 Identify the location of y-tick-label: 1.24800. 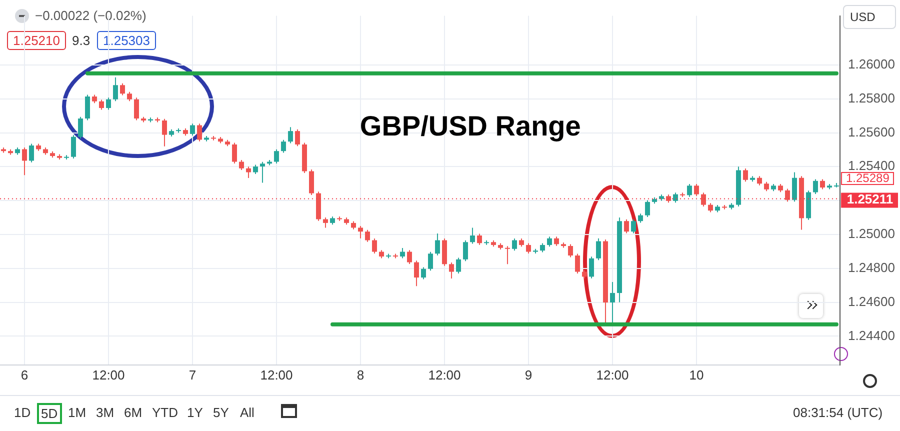
(871, 267).